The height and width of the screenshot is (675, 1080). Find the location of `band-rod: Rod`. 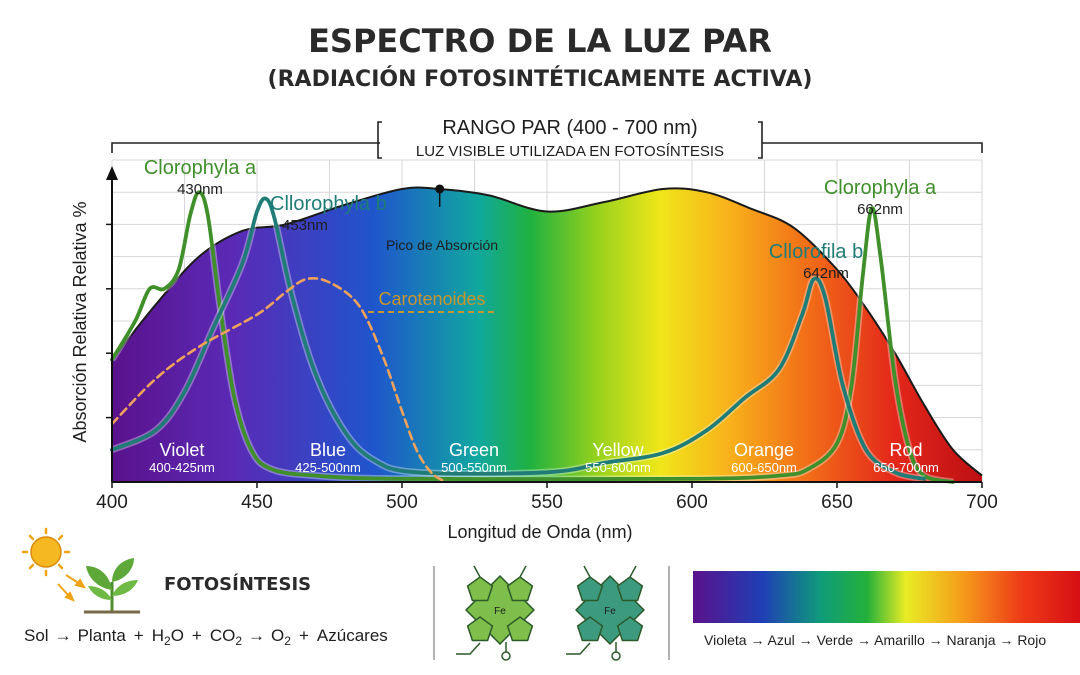

band-rod: Rod is located at coordinates (905, 450).